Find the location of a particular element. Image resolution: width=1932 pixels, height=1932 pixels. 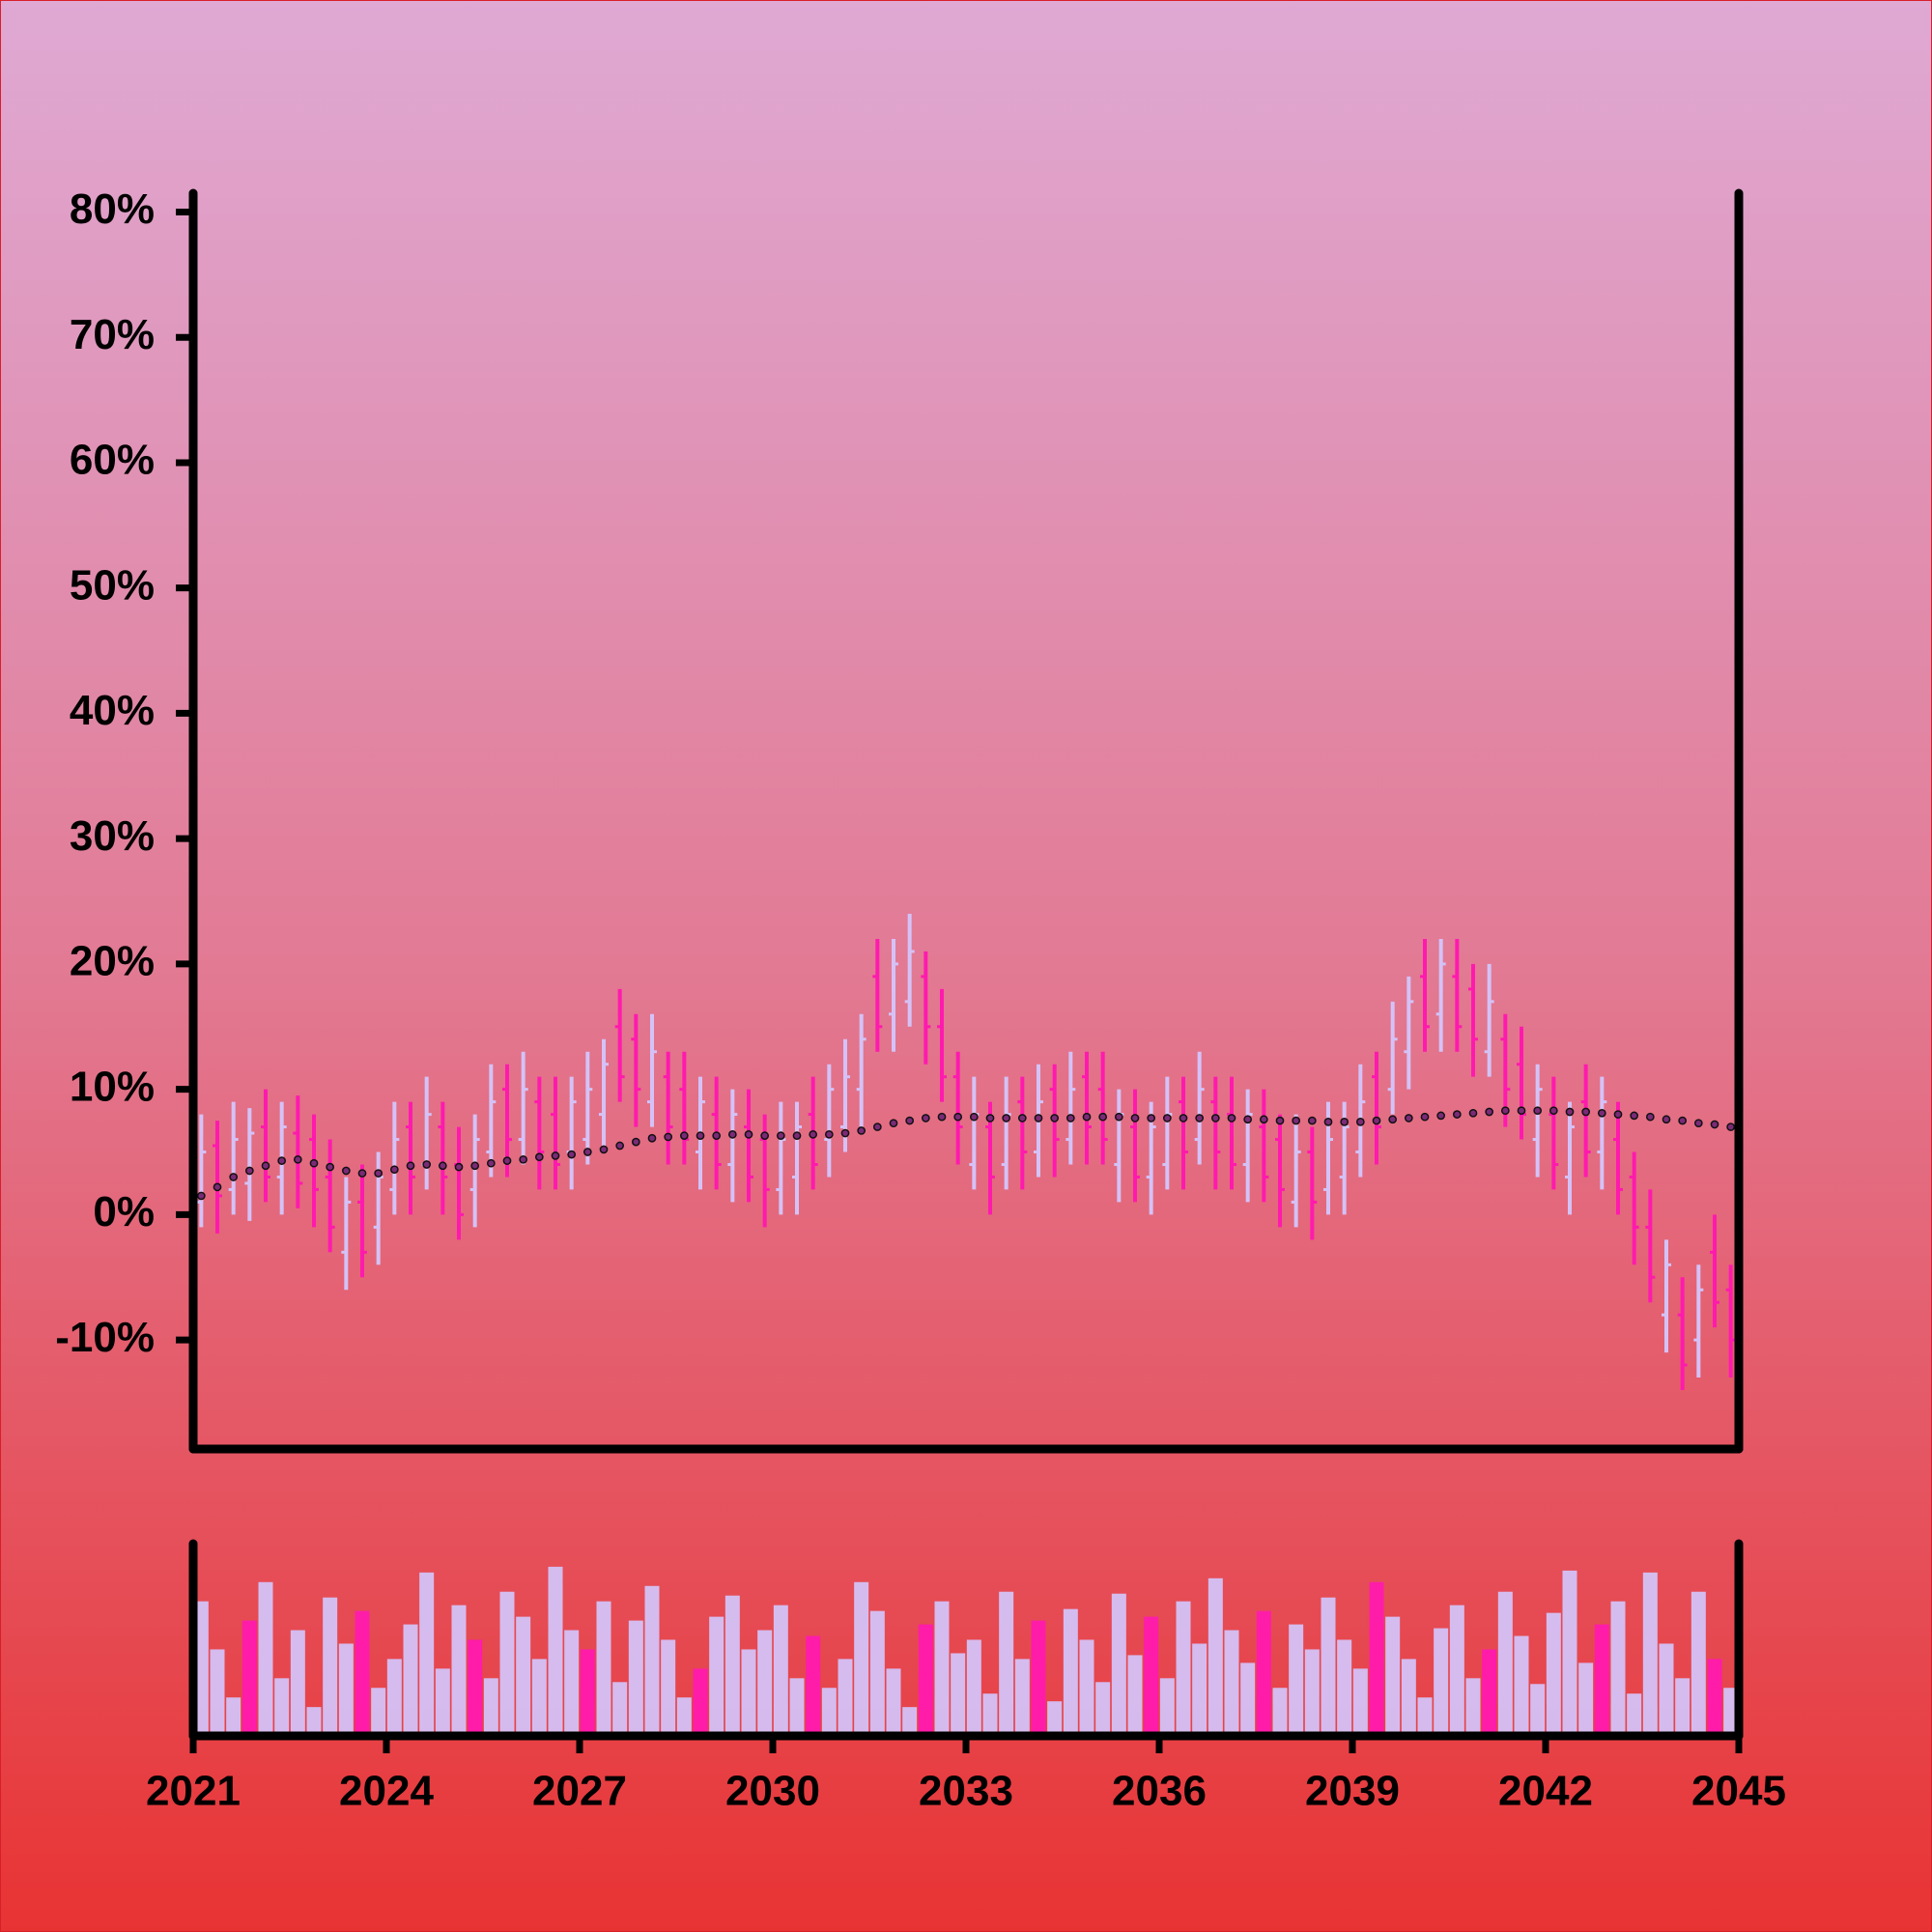

x-tick-label: 2045 is located at coordinates (1738, 1791).